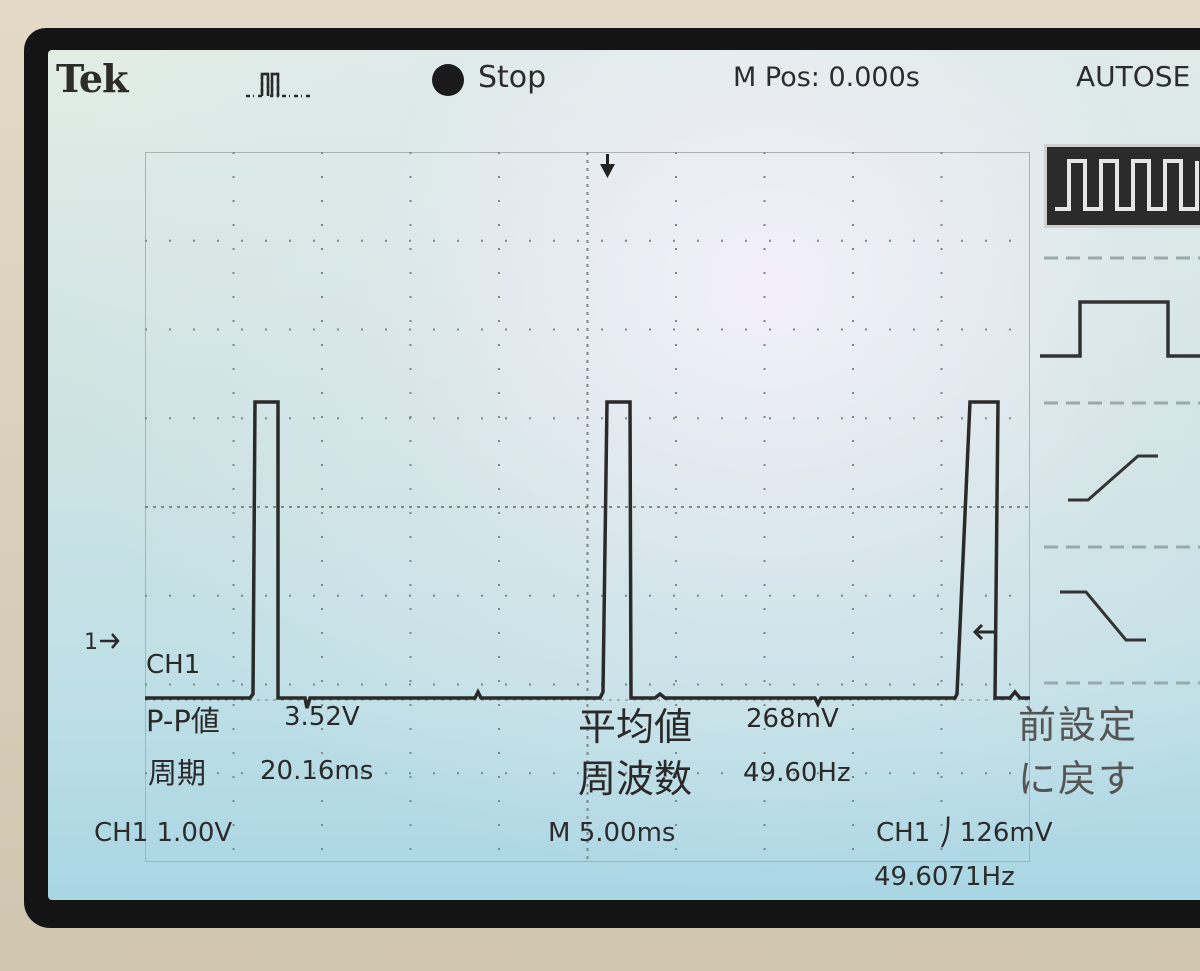 Image resolution: width=1200 pixels, height=971 pixels. Describe the element at coordinates (278, 85) in the screenshot. I see `trigger-mode-icon` at that location.